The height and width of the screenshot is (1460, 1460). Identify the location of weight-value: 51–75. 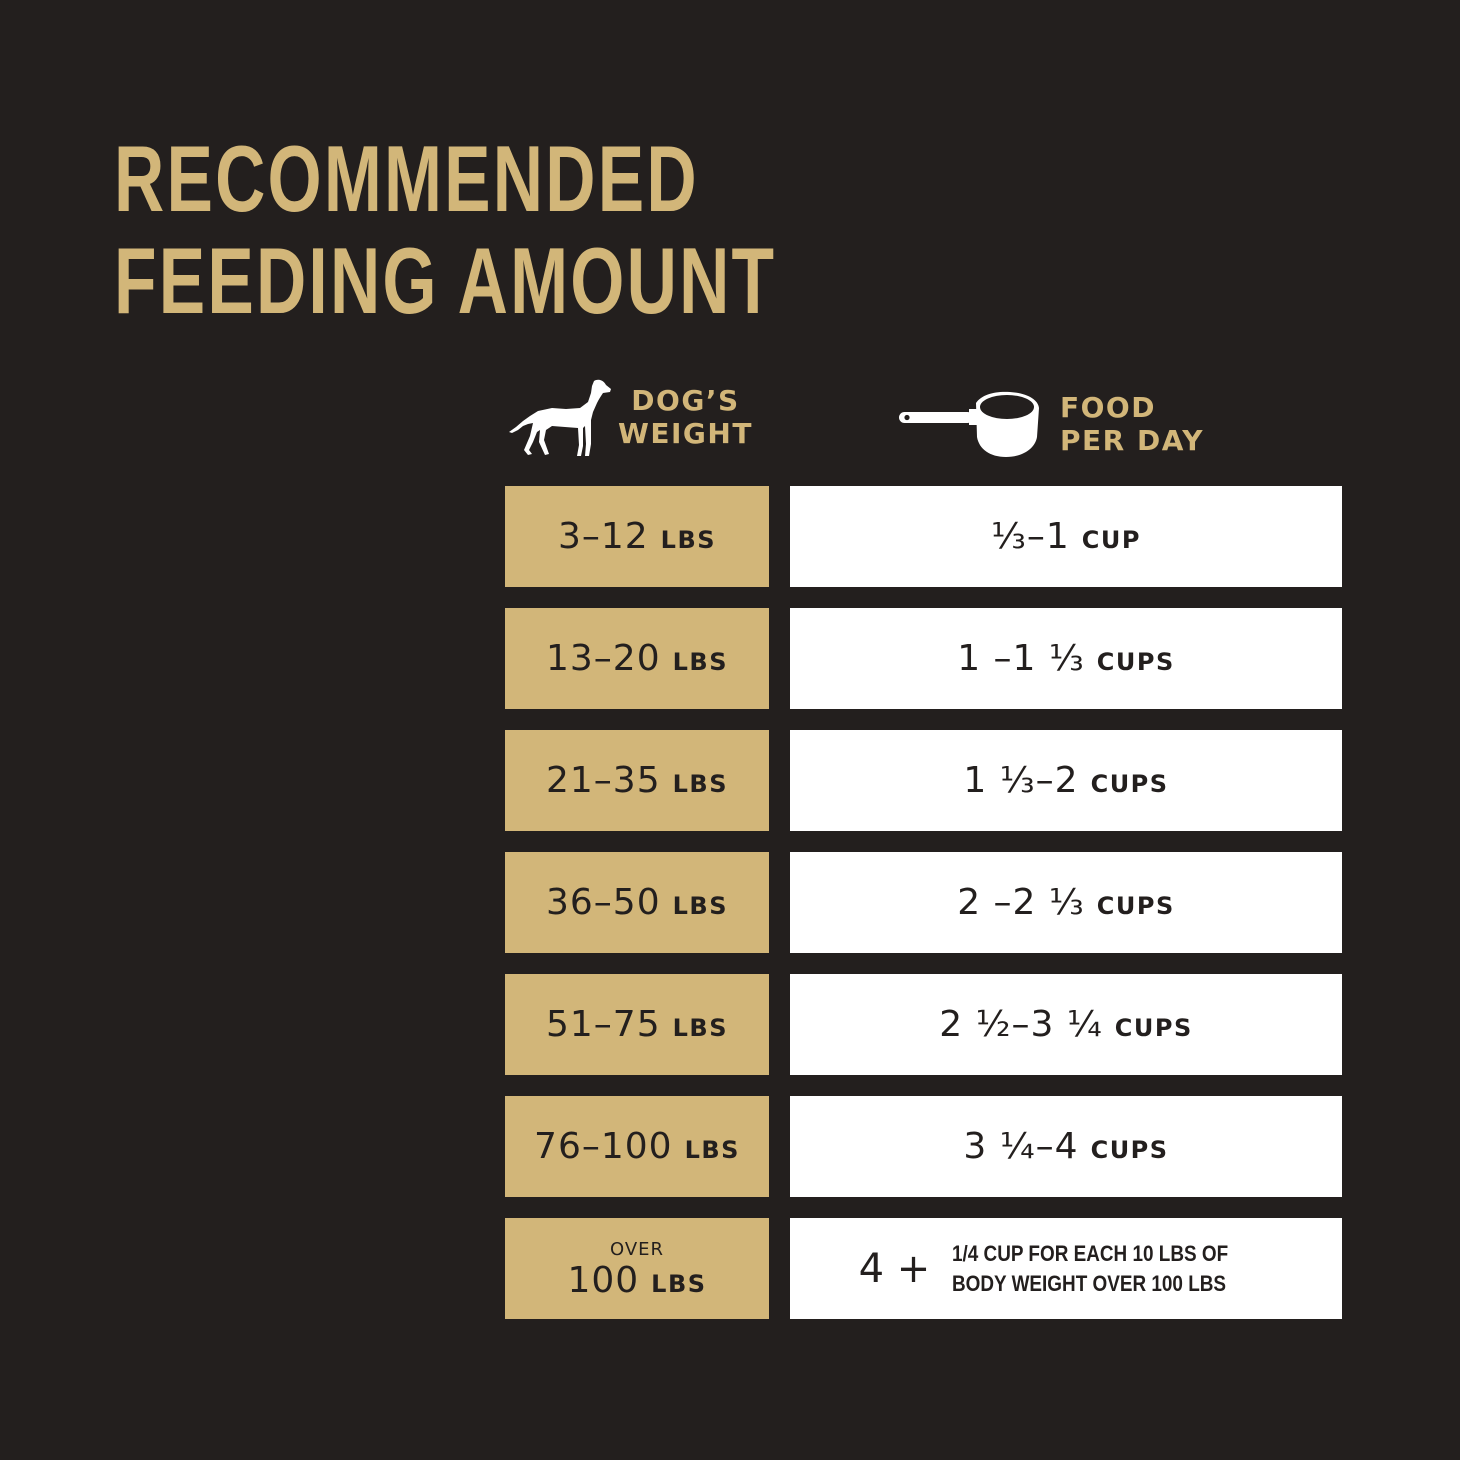
(603, 1024).